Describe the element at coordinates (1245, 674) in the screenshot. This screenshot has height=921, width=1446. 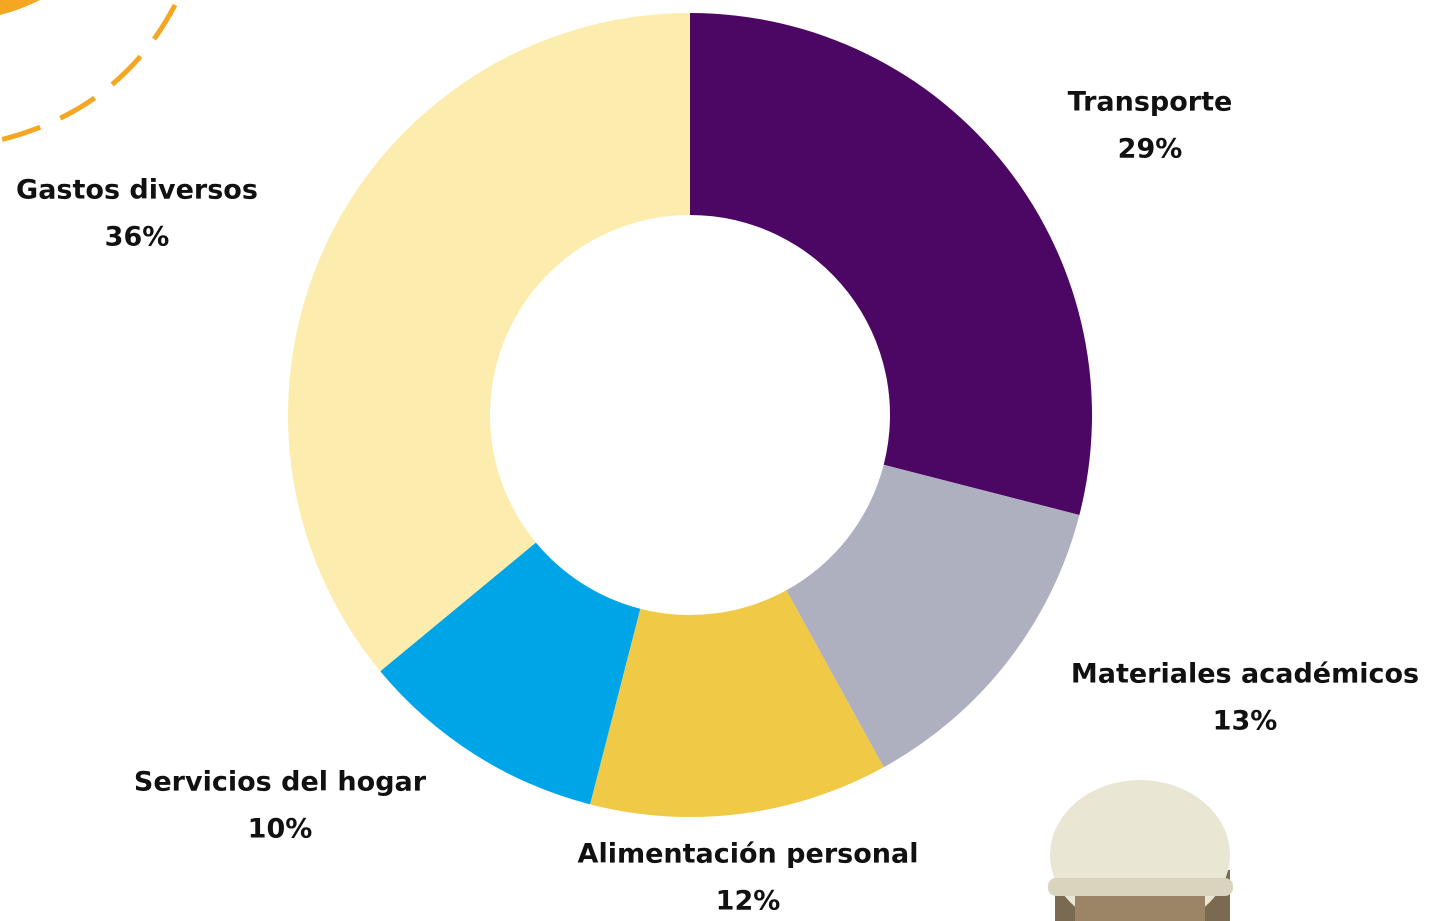
I see `slice-label: Materiales académicos` at that location.